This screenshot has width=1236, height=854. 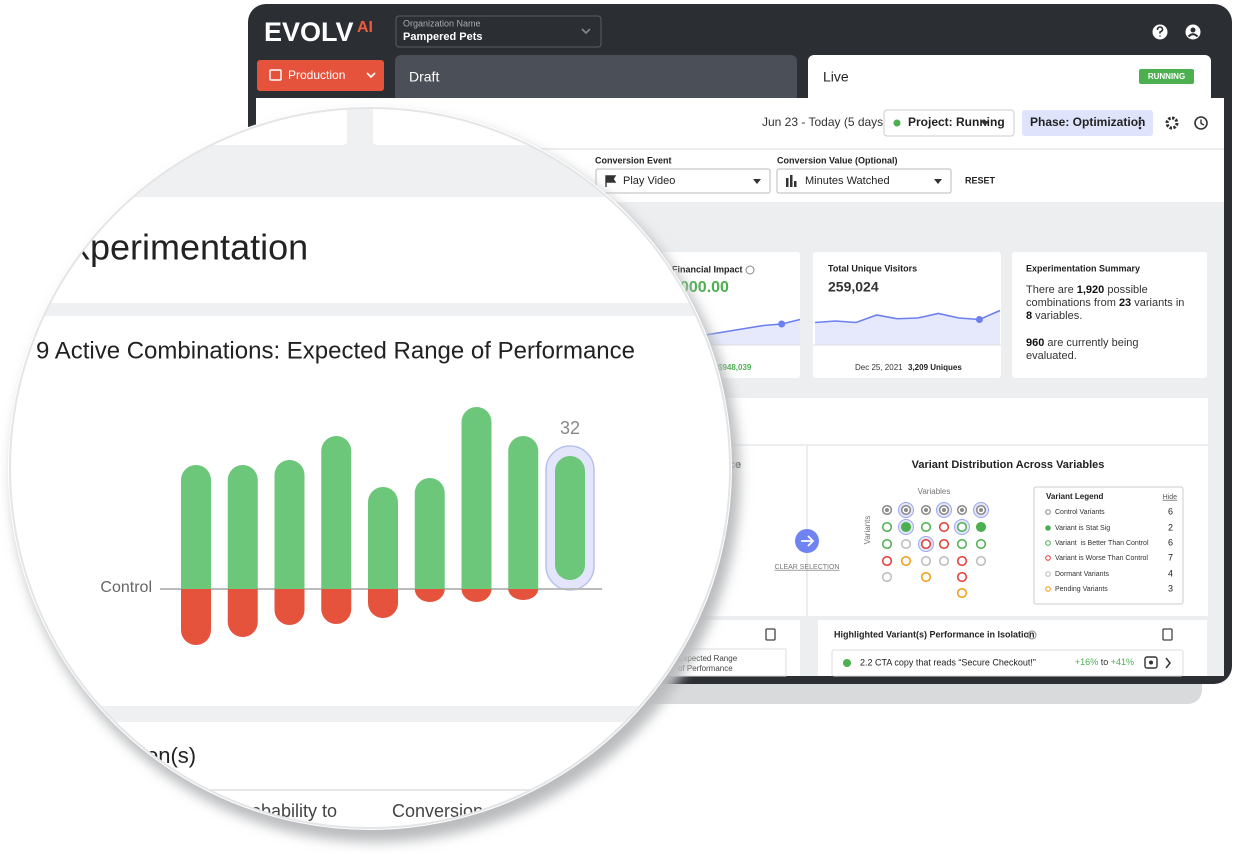 I want to click on filter-value: Minutes Watched, so click(x=847, y=181).